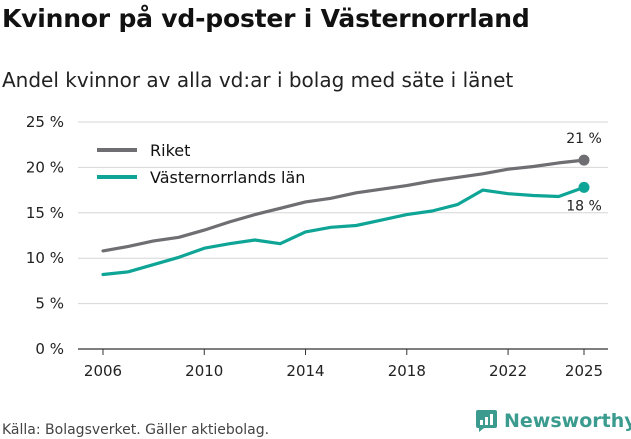 The width and height of the screenshot is (631, 439). Describe the element at coordinates (584, 206) in the screenshot. I see `end-value-label: 18 %` at that location.